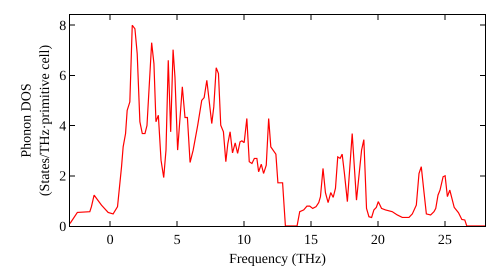 Image resolution: width=500 pixels, height=280 pixels. What do you see at coordinates (62, 177) in the screenshot?
I see `y-tick-label: 2` at bounding box center [62, 177].